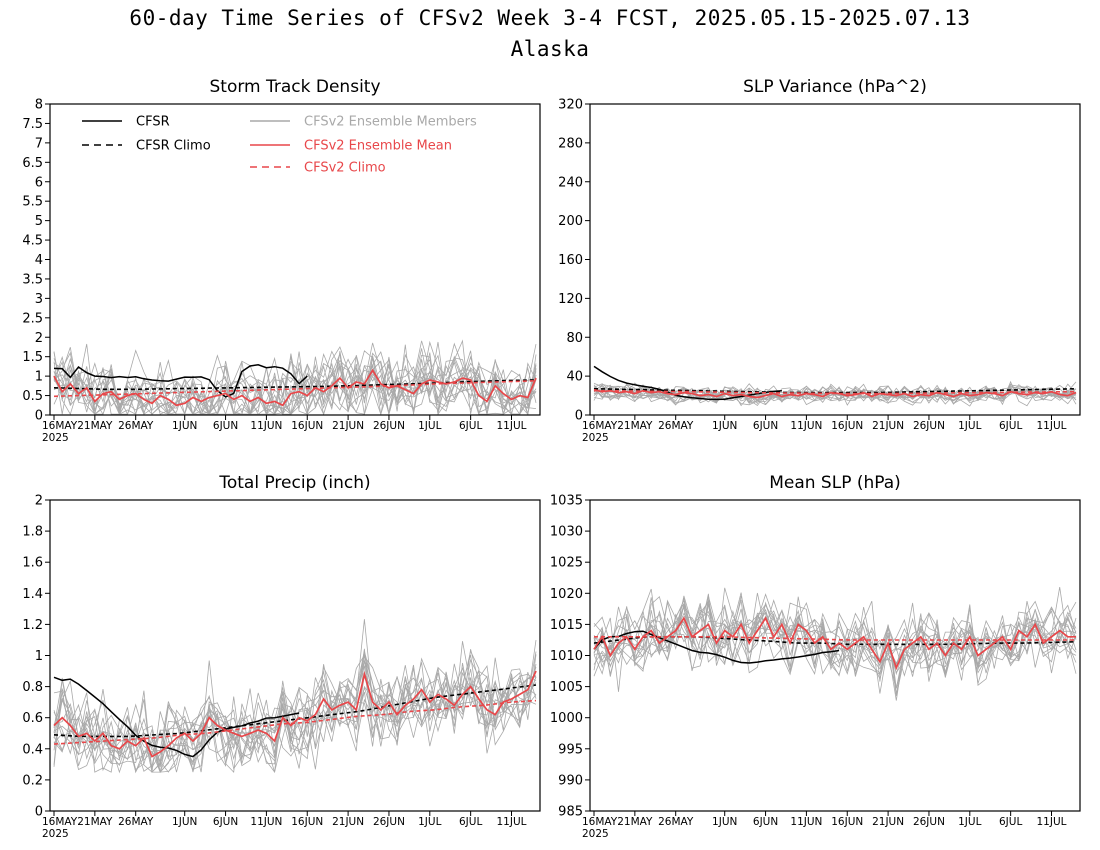 The image size is (1100, 850). Describe the element at coordinates (153, 122) in the screenshot. I see `legend-cfsr-label: CFSR` at that location.